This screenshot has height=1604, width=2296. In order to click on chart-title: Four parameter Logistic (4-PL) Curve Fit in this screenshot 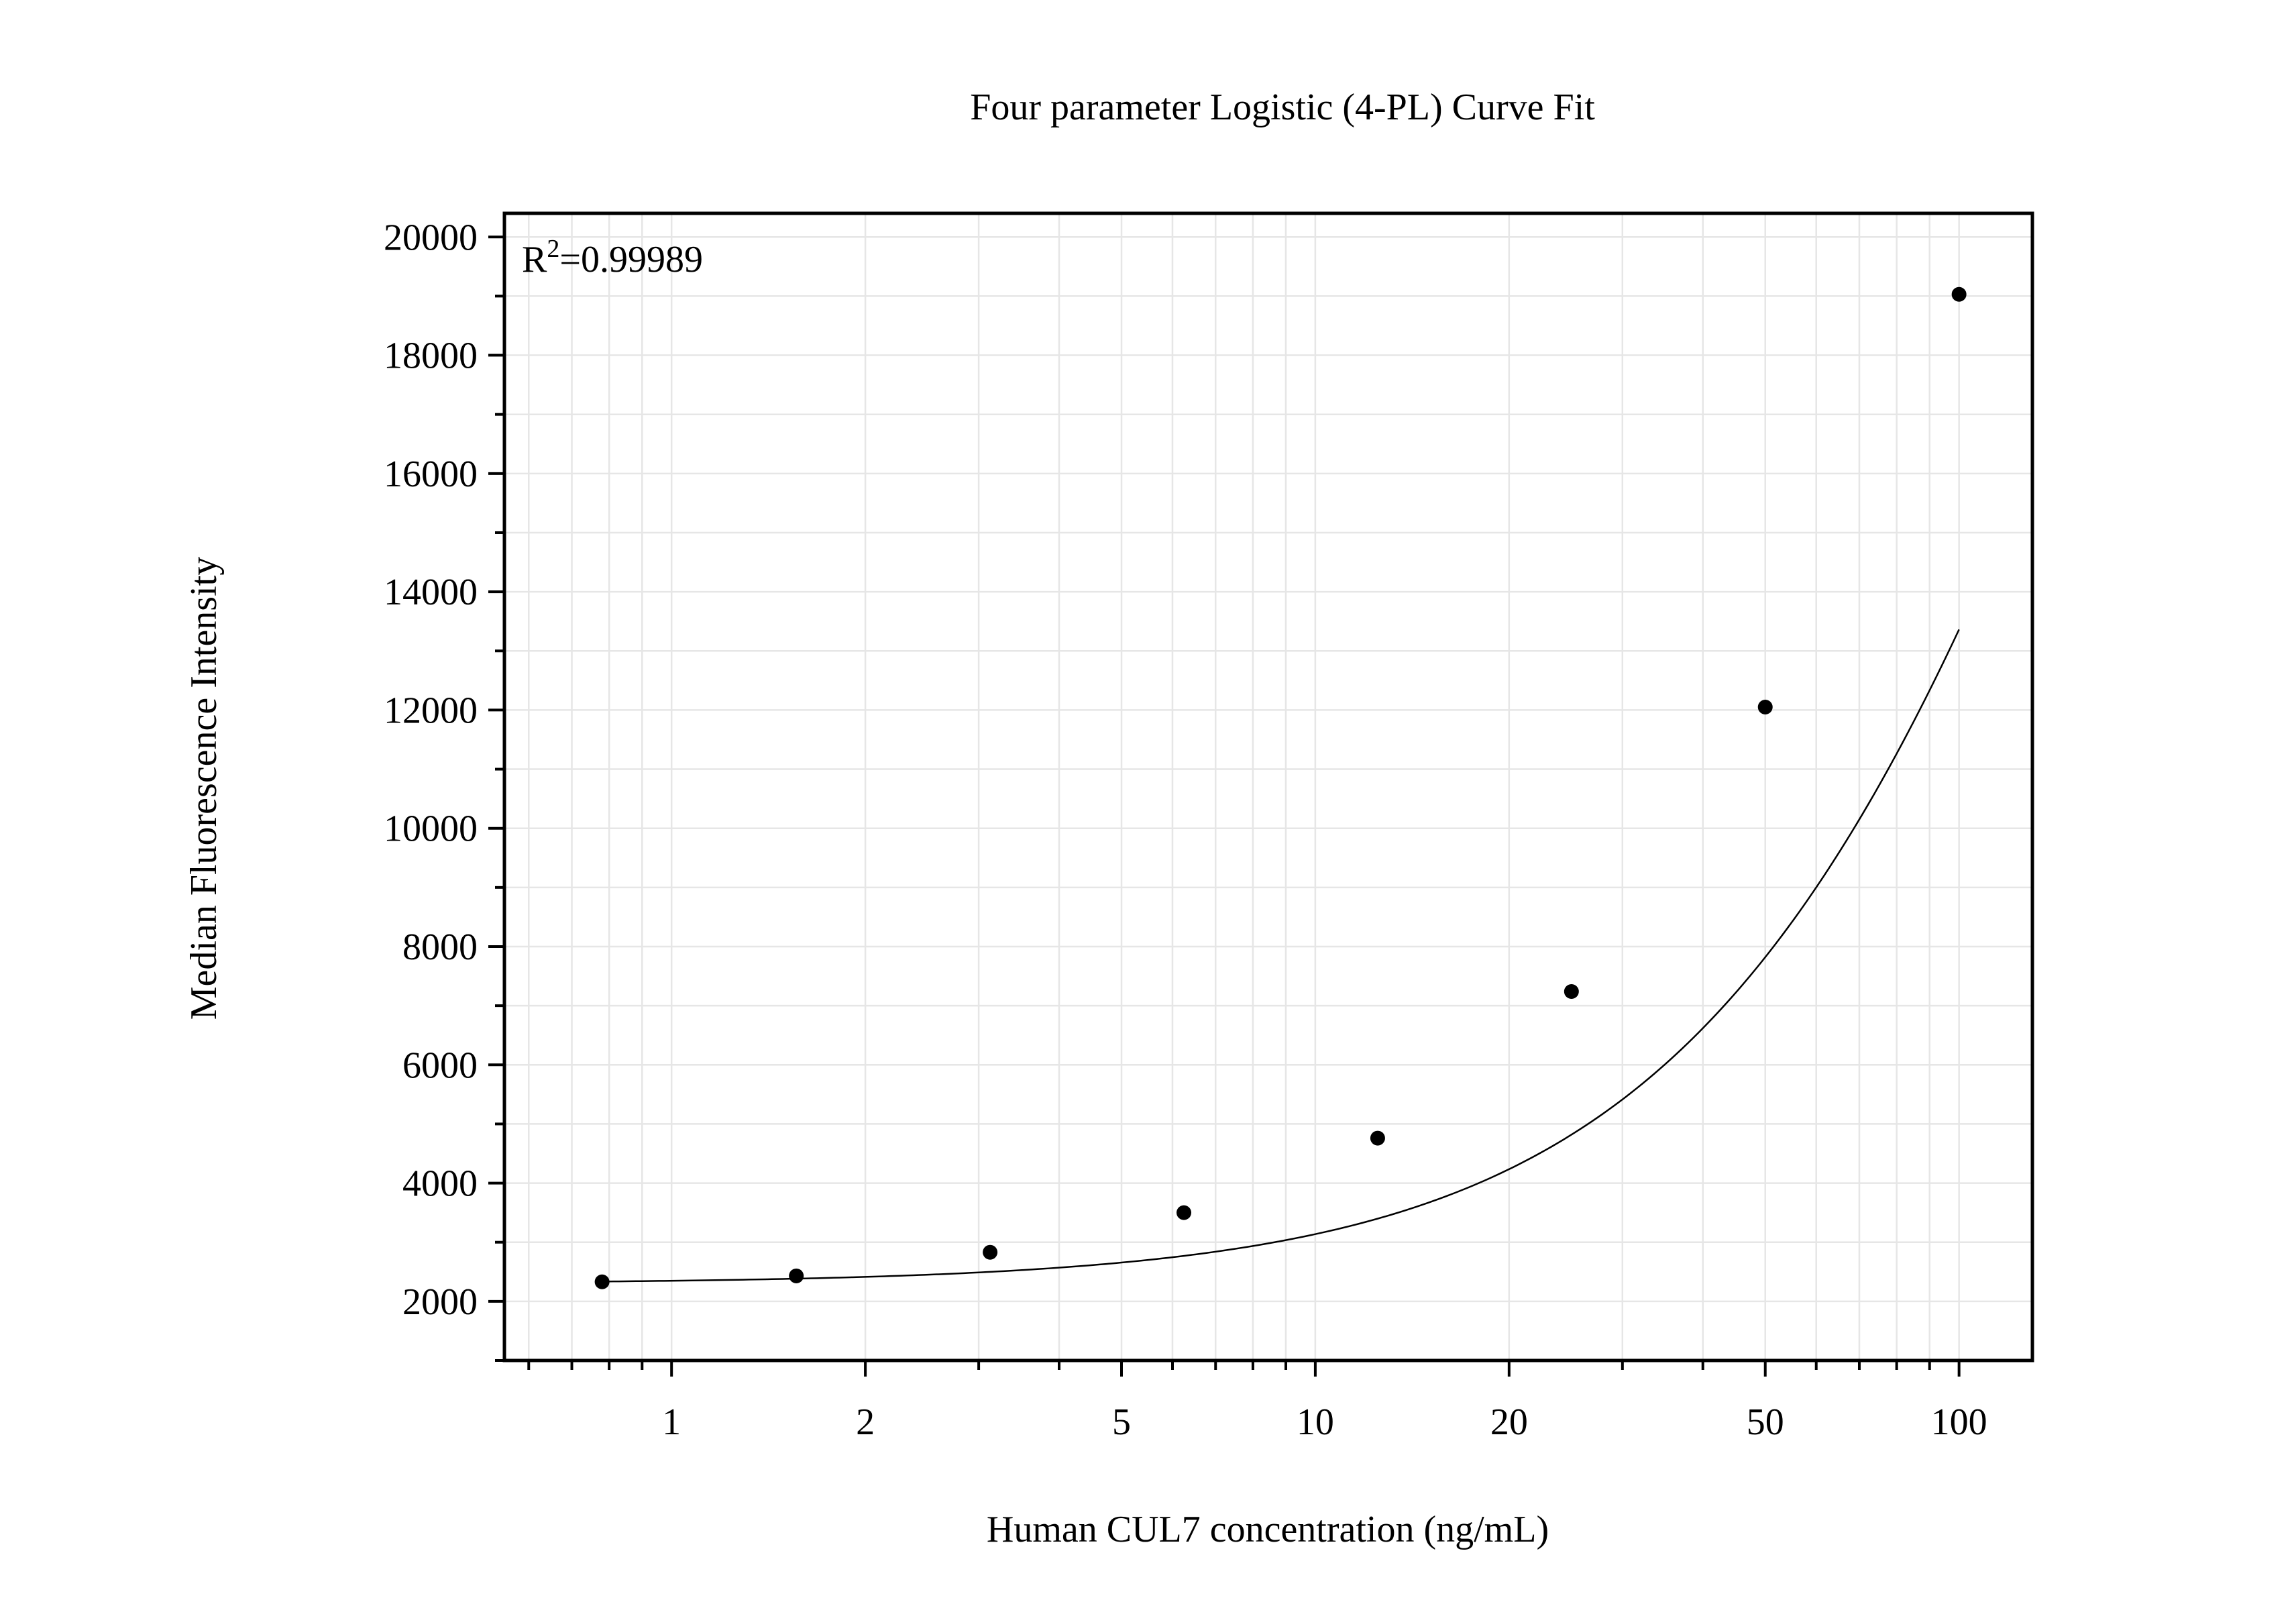, I will do `click(1282, 107)`.